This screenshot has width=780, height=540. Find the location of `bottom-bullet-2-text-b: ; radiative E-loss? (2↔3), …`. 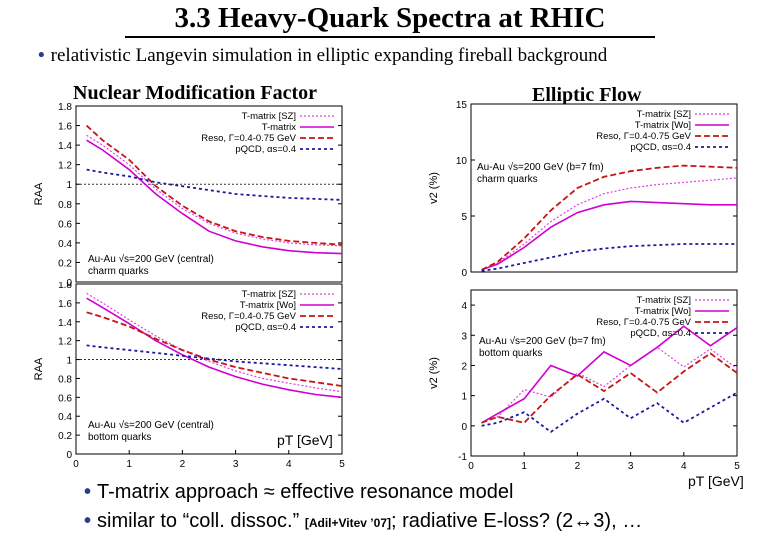

bottom-bullet-2-text-b: ; radiative E-loss? (2↔3), … is located at coordinates (517, 521).